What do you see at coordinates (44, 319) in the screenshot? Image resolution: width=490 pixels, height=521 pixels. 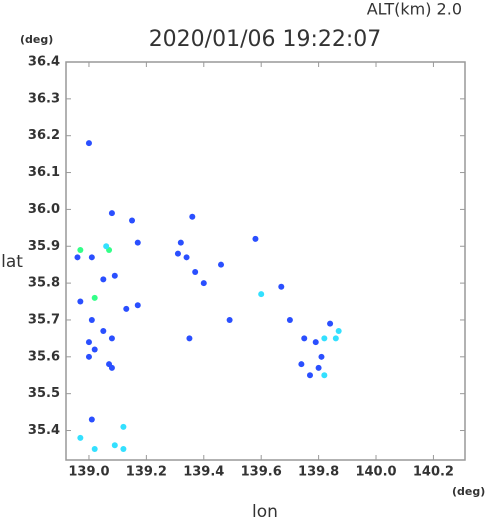 I see `y-tick-label: 35.7` at bounding box center [44, 319].